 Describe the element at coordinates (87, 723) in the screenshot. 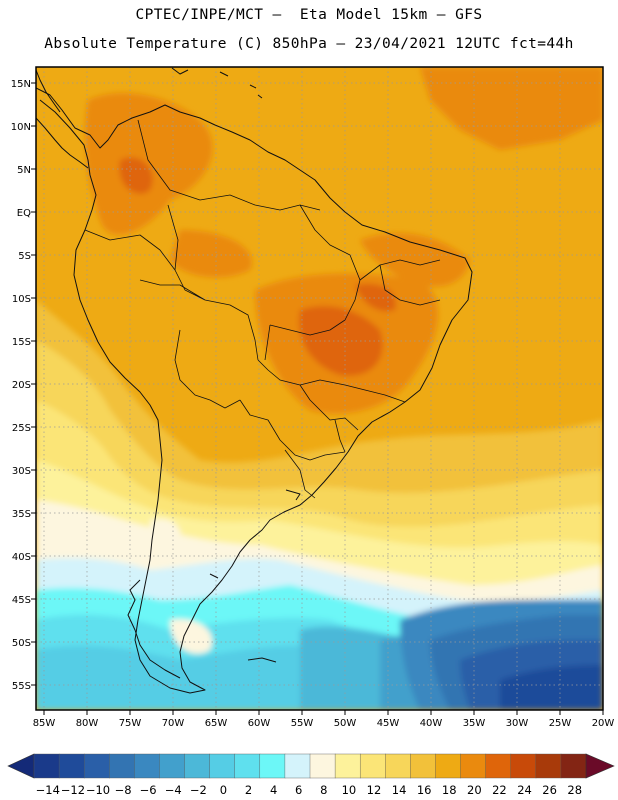

I see `lon-label: 80W` at that location.